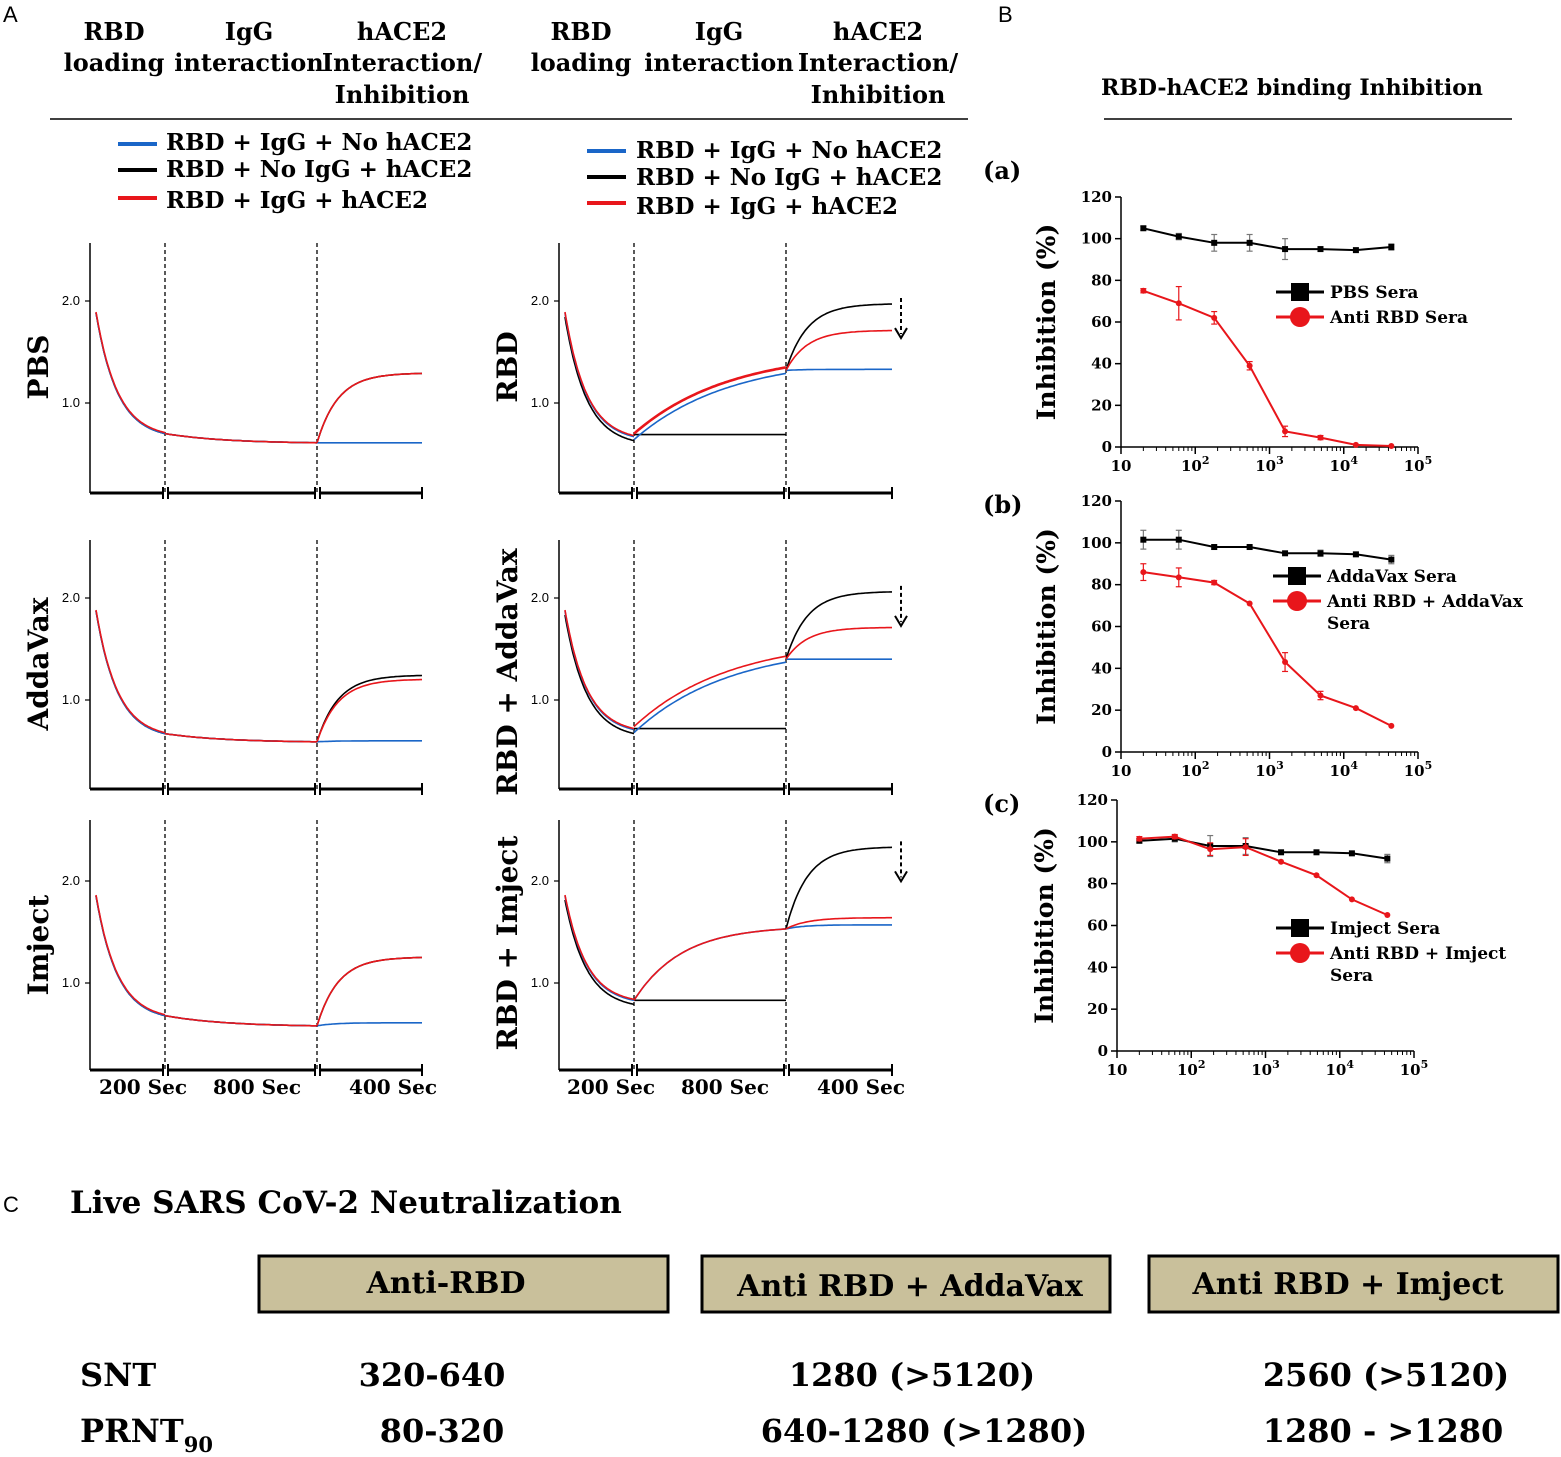 Image resolution: width=1561 pixels, height=1457 pixels. I want to click on x-tick-exponent: 3, so click(1280, 460).